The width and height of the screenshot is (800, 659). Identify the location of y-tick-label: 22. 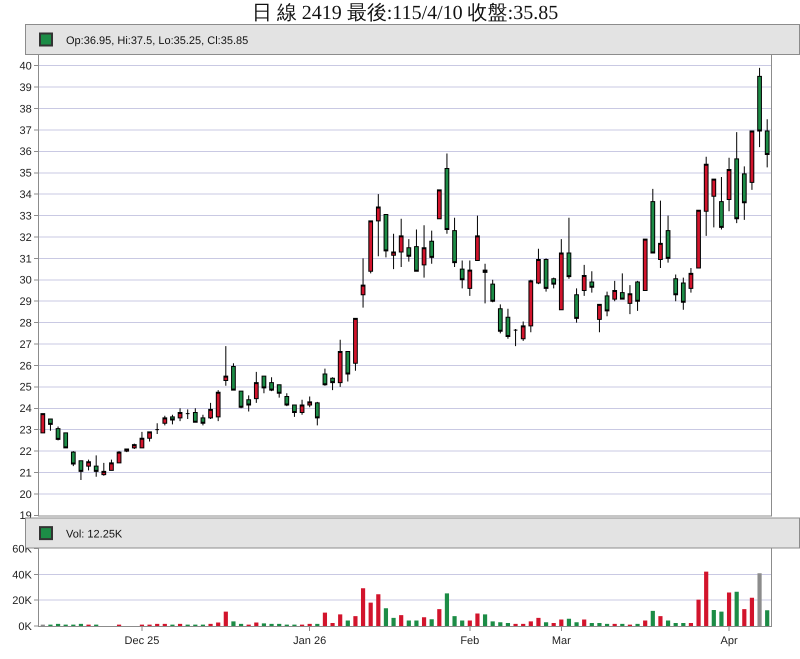
(26, 452).